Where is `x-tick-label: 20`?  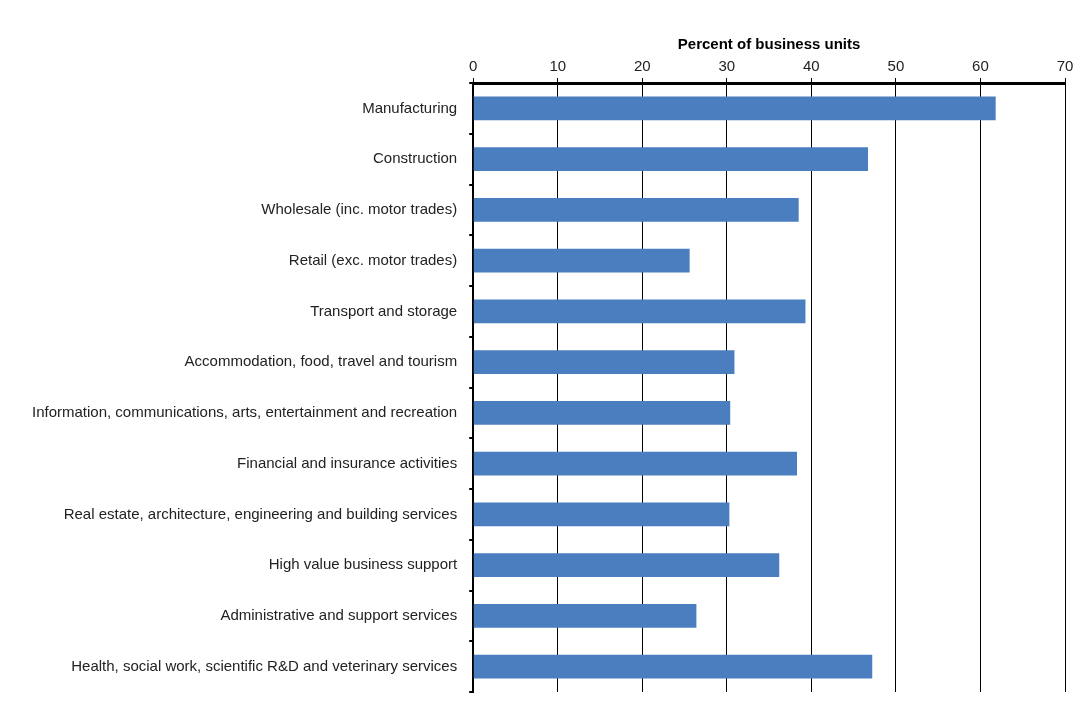 x-tick-label: 20 is located at coordinates (642, 66).